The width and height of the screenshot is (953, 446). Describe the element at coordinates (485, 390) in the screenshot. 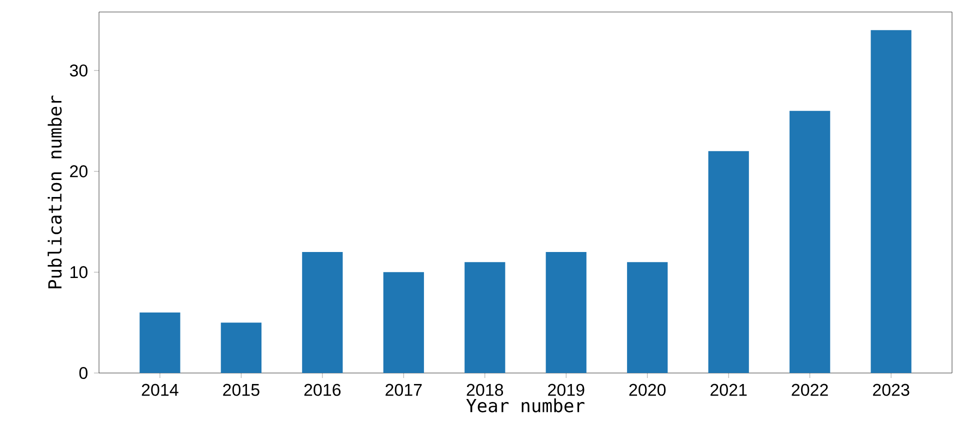

I see `x-tick-label: 2018` at that location.